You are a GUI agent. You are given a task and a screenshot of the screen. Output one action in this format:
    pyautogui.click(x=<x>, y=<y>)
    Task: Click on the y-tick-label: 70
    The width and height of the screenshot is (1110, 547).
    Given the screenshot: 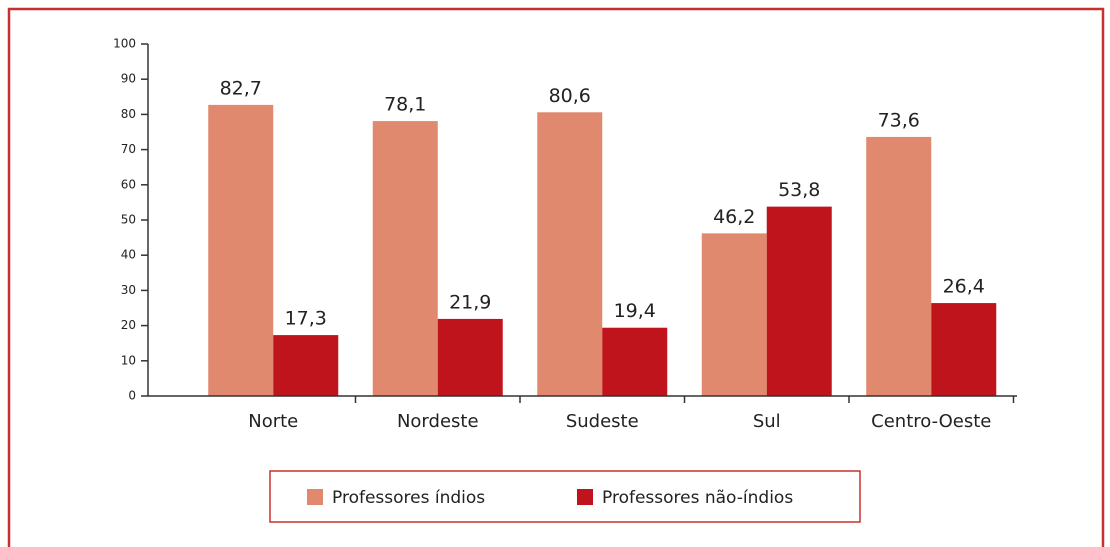 What is the action you would take?
    pyautogui.click(x=128, y=149)
    